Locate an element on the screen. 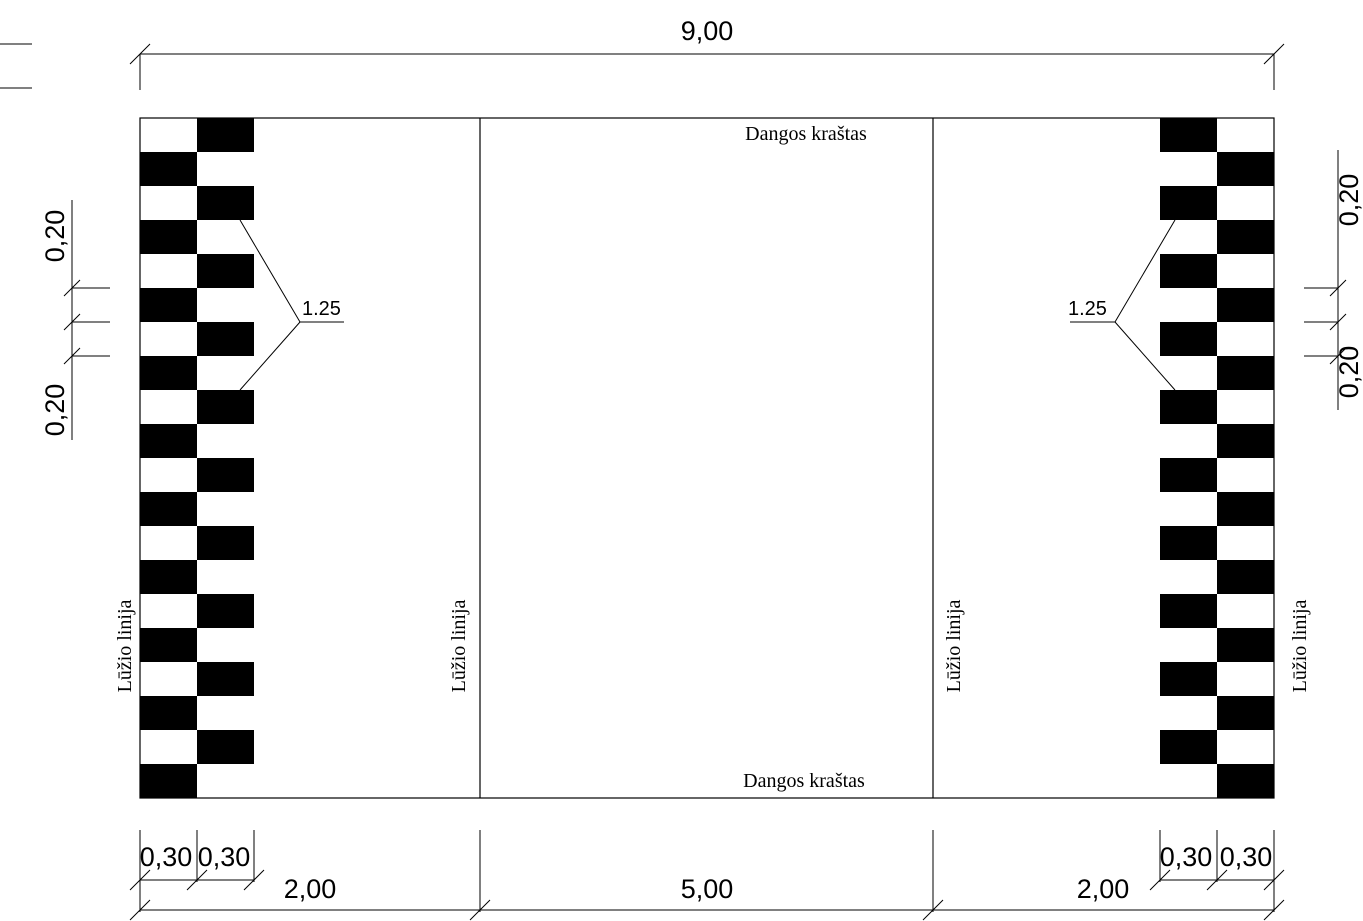  left-height-lower: 0,20 is located at coordinates (55, 410).